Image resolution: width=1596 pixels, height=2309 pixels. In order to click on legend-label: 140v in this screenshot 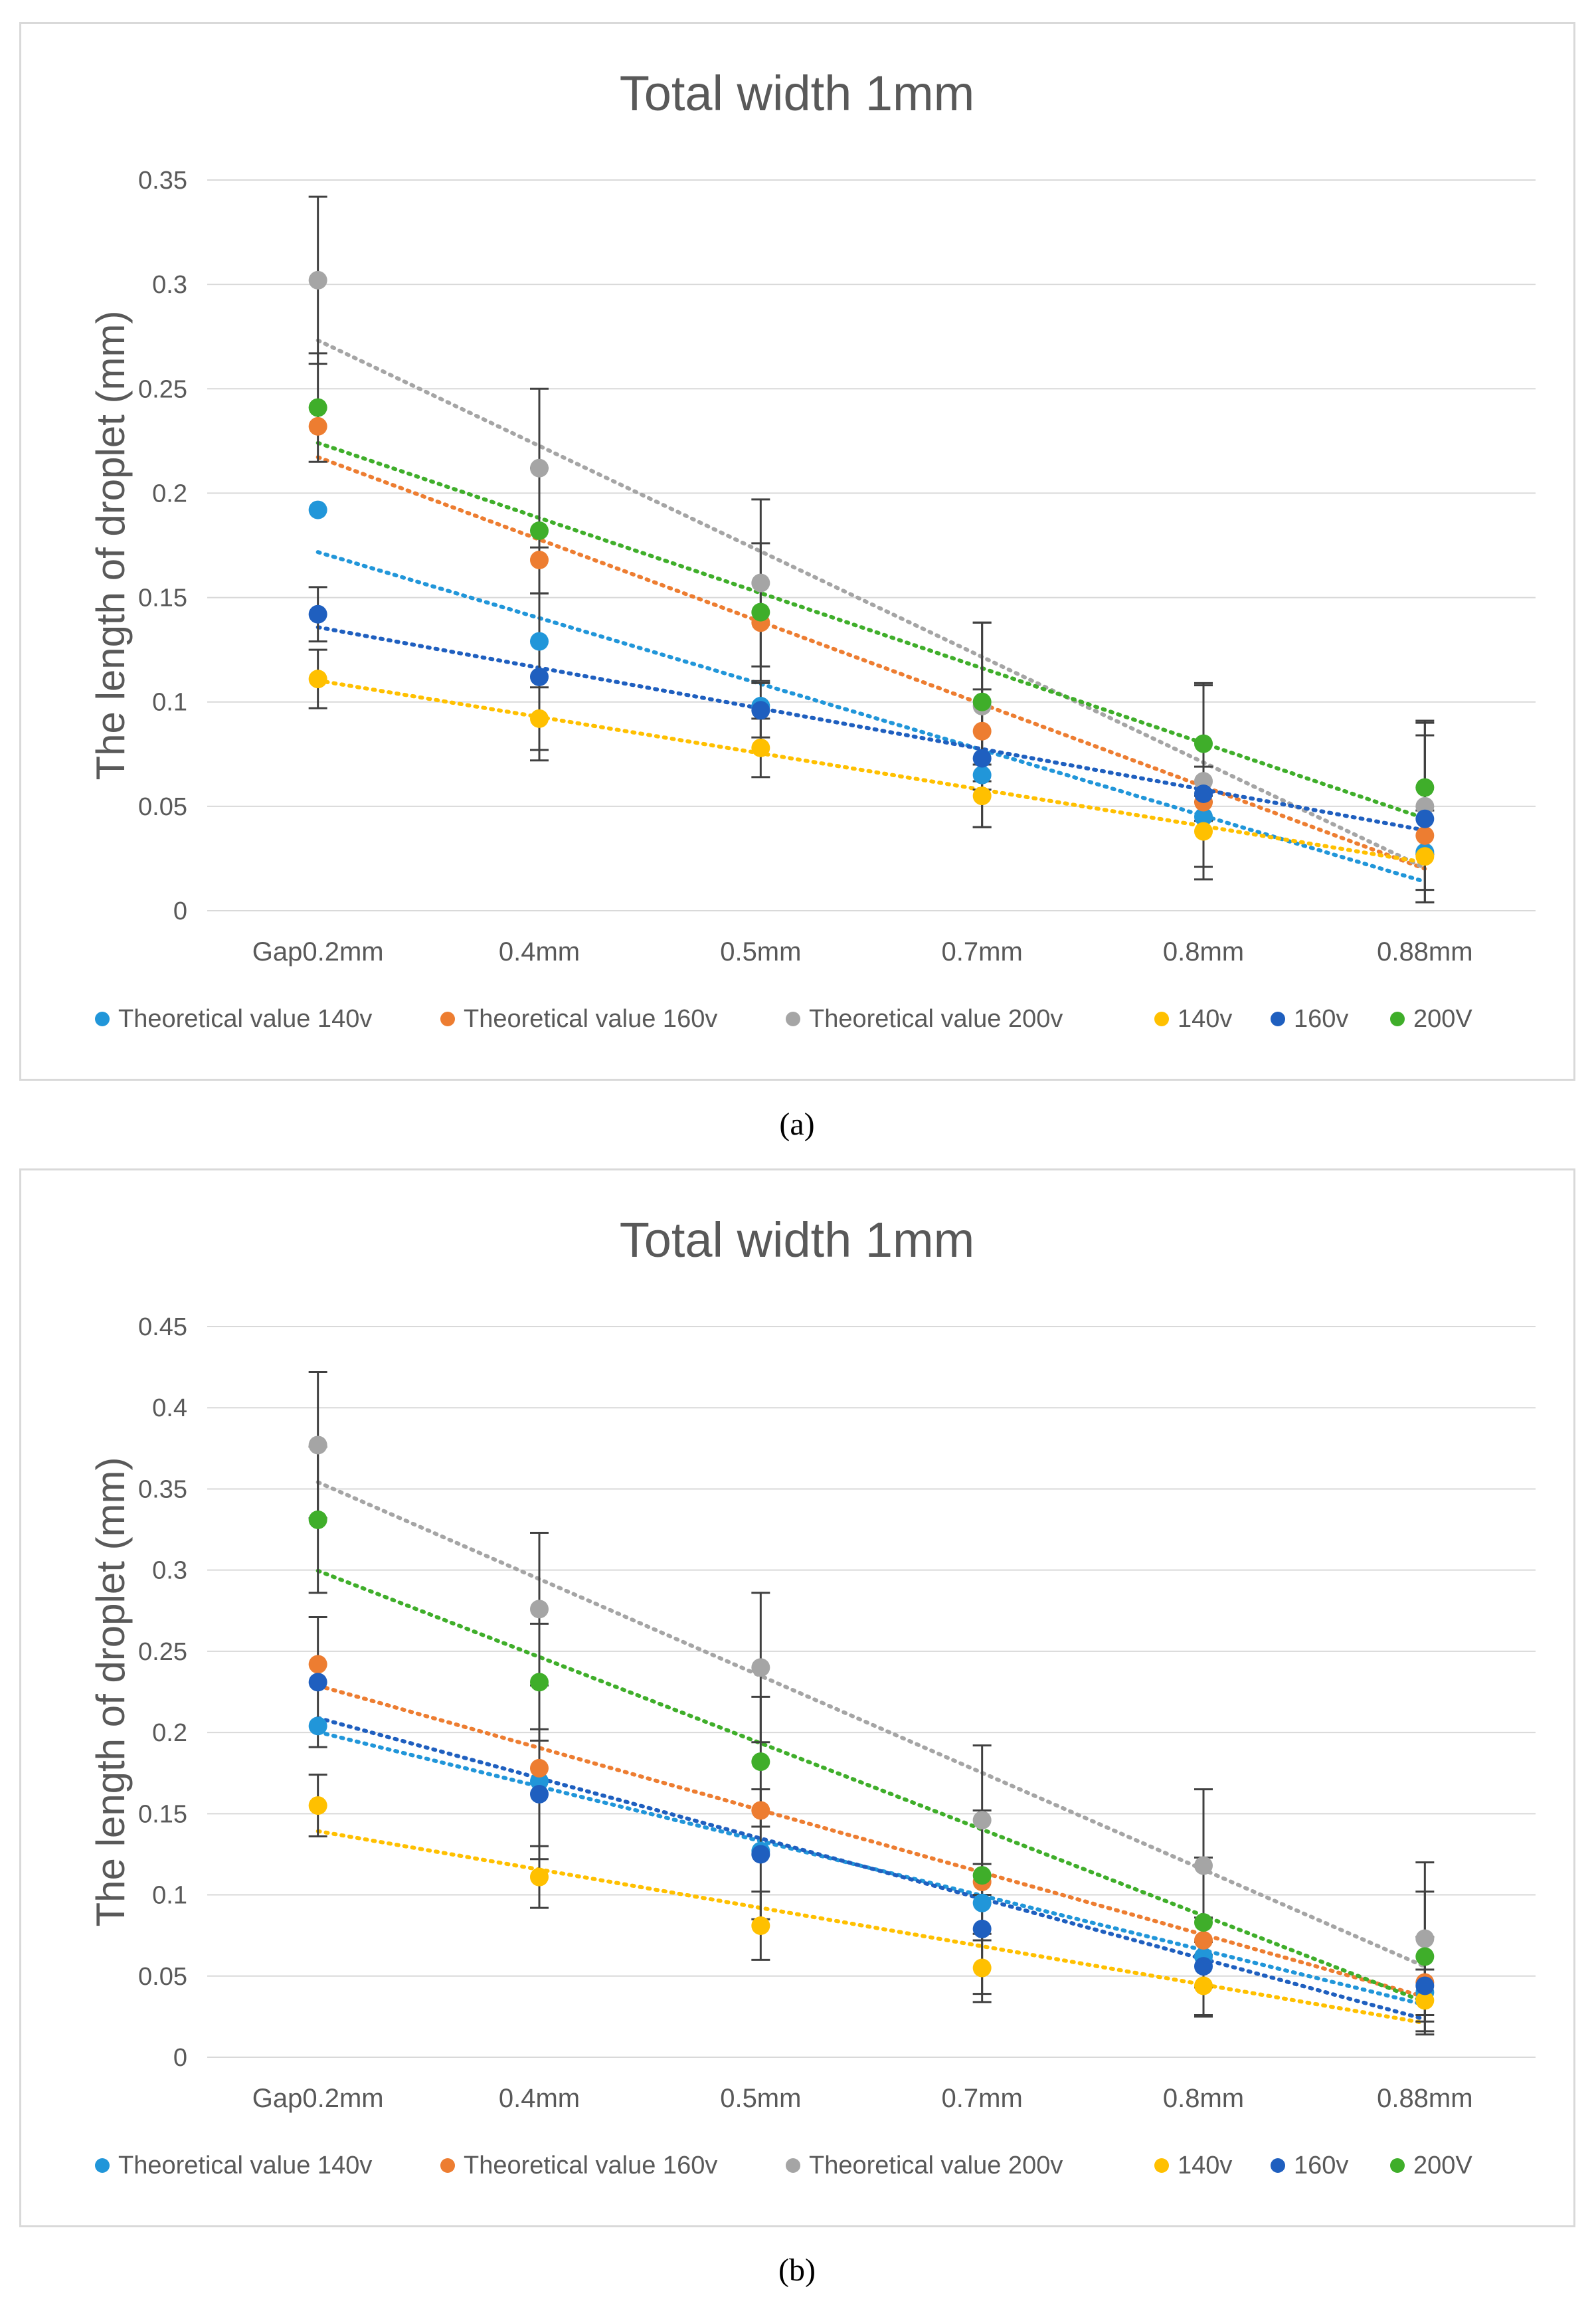, I will do `click(1205, 1019)`.